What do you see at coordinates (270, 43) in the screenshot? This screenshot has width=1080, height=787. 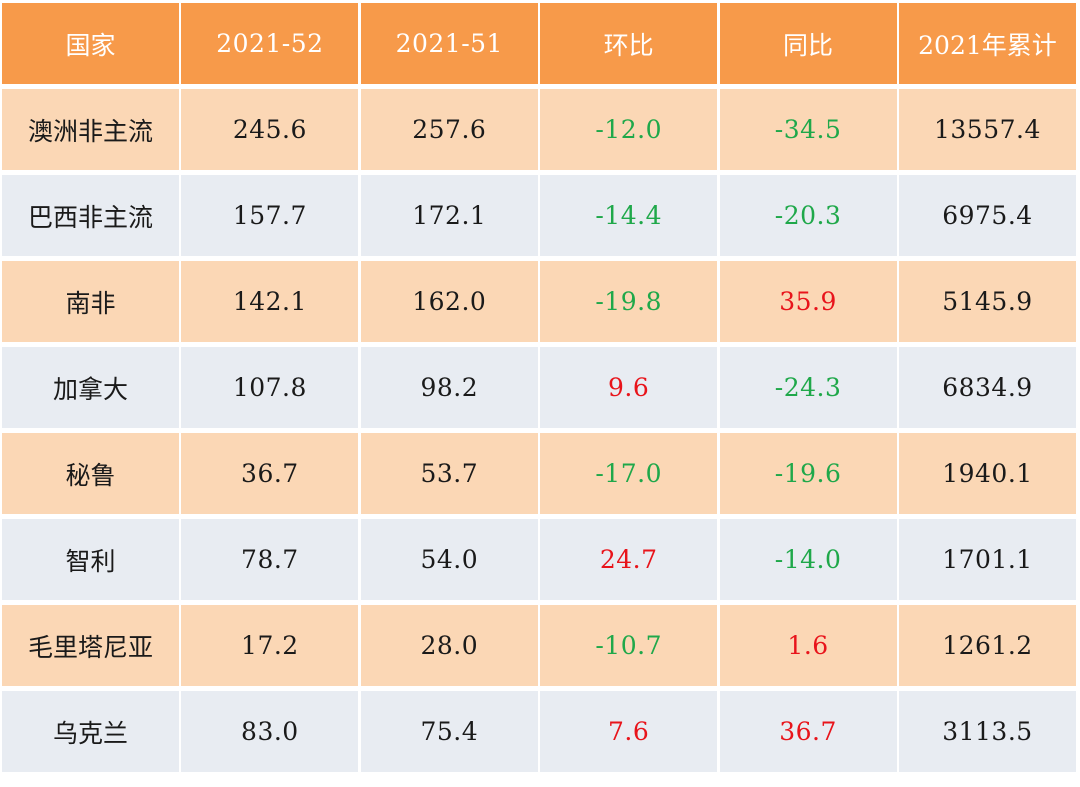 I see `header-week-52: 2021-52` at bounding box center [270, 43].